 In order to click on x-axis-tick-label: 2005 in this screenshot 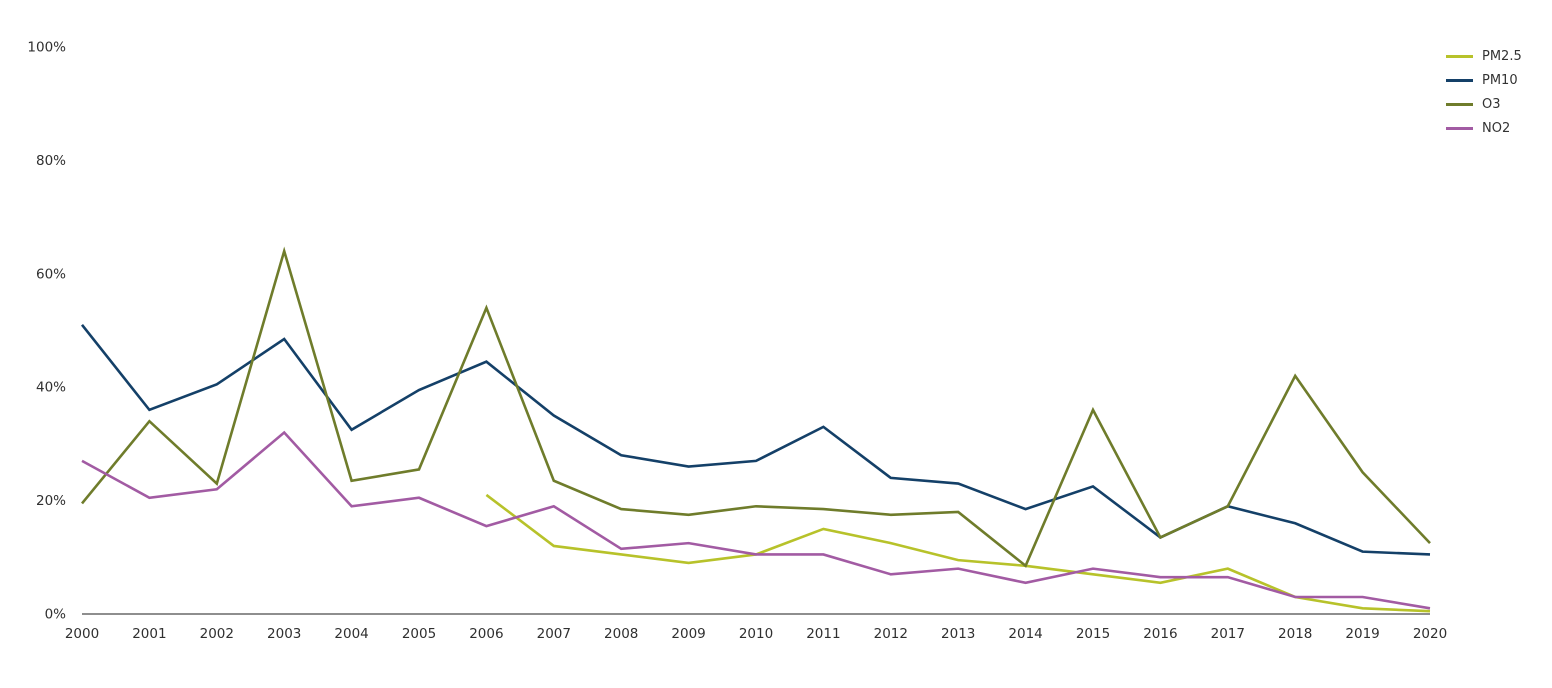, I will do `click(419, 634)`.